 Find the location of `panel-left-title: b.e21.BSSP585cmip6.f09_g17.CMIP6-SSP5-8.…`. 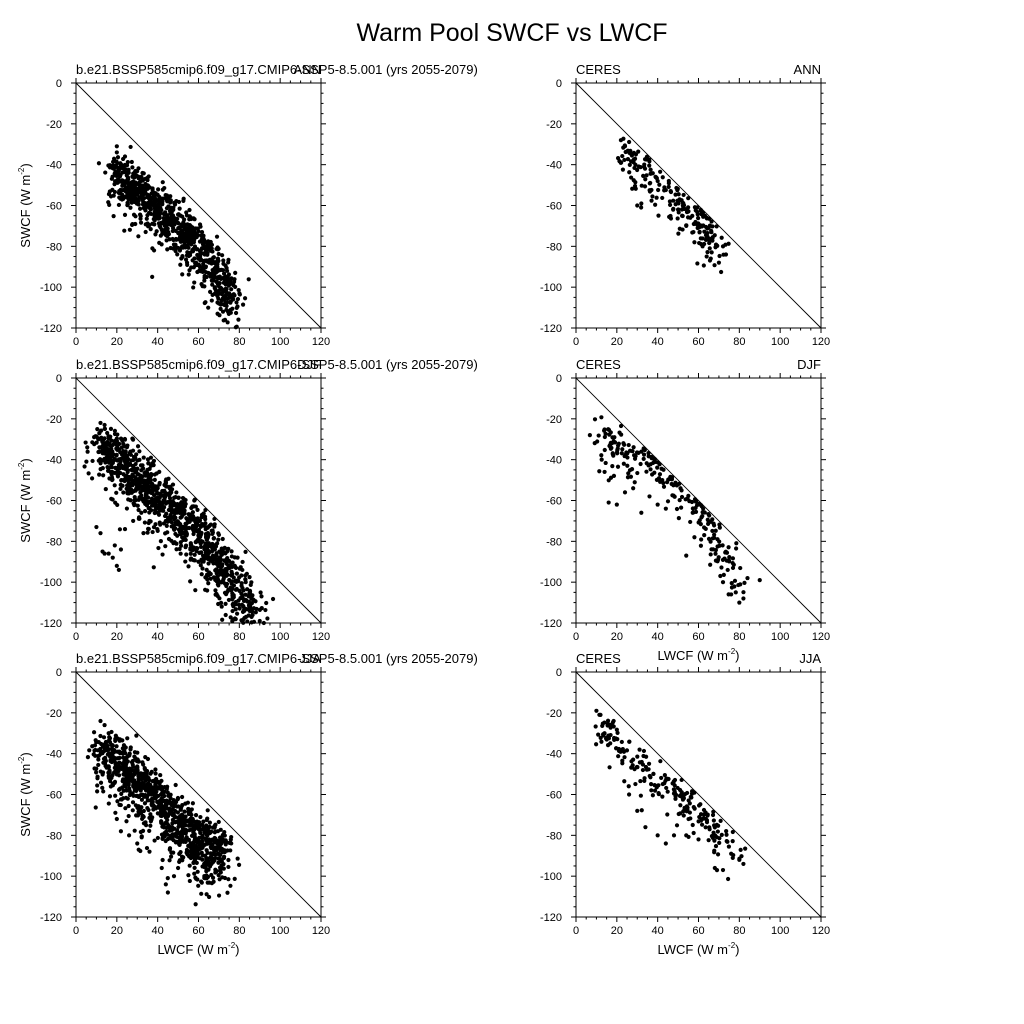

panel-left-title: b.e21.BSSP585cmip6.f09_g17.CMIP6-SSP5-8.… is located at coordinates (277, 364).